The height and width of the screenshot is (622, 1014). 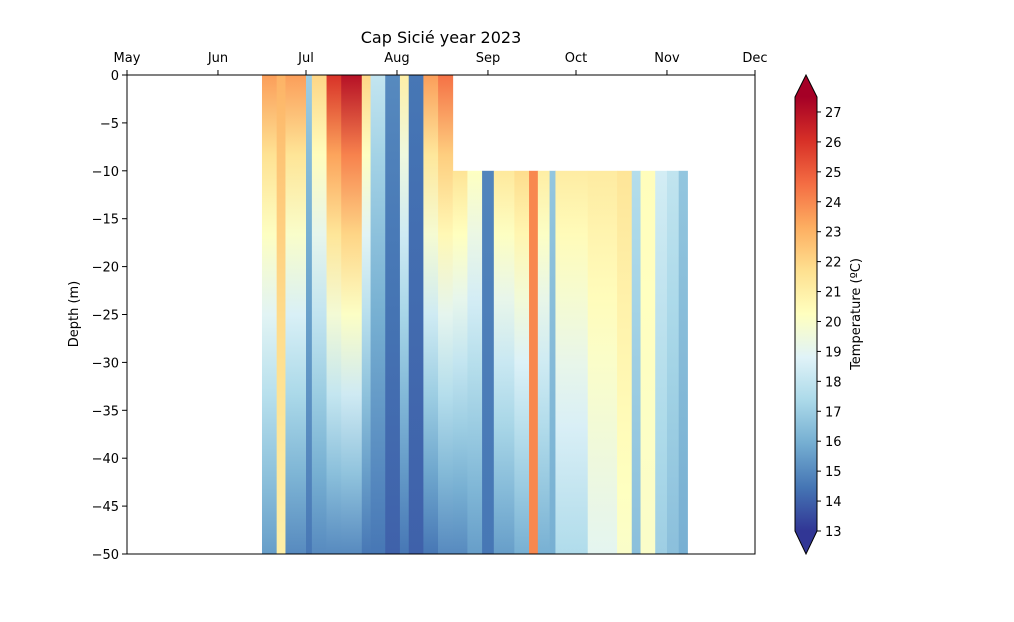 I want to click on y-tick-label: 0, so click(x=115, y=76).